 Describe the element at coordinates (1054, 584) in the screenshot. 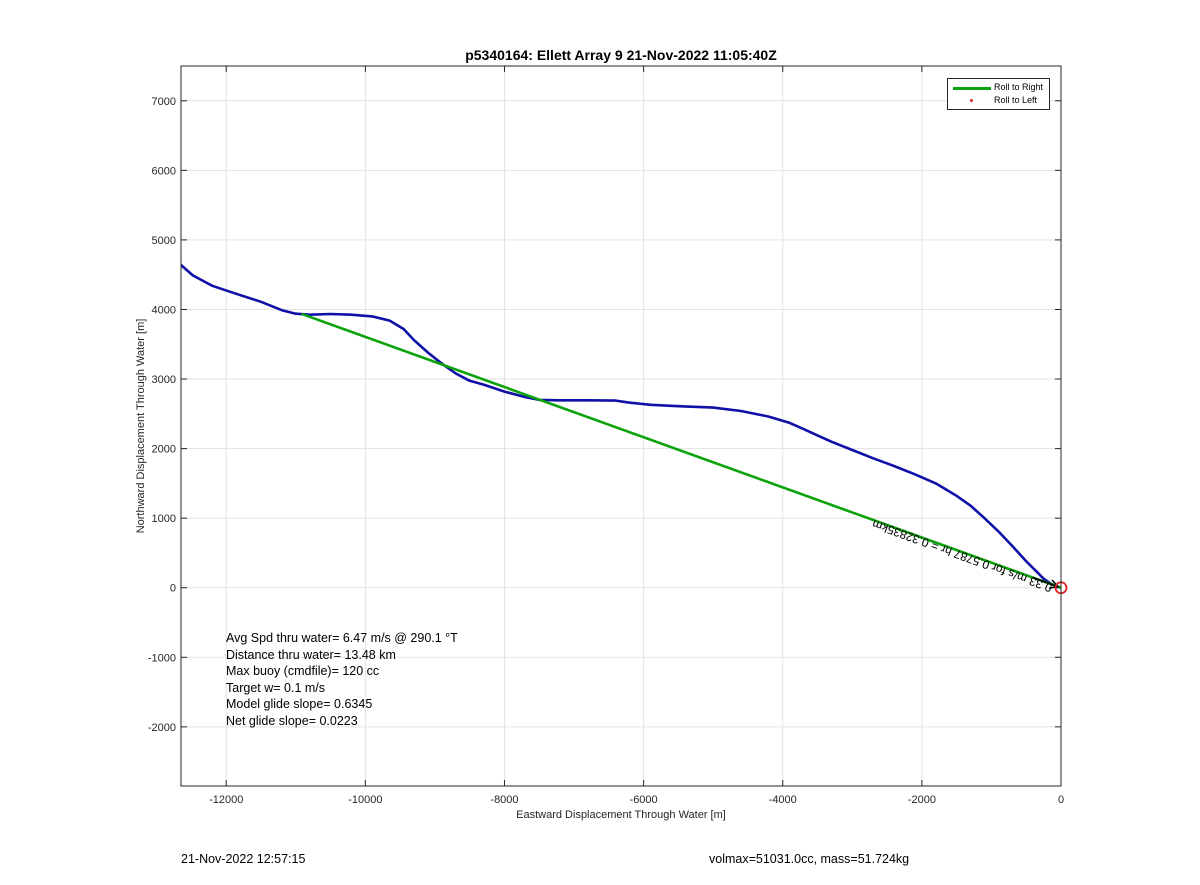

I see `current-arrow-head` at that location.